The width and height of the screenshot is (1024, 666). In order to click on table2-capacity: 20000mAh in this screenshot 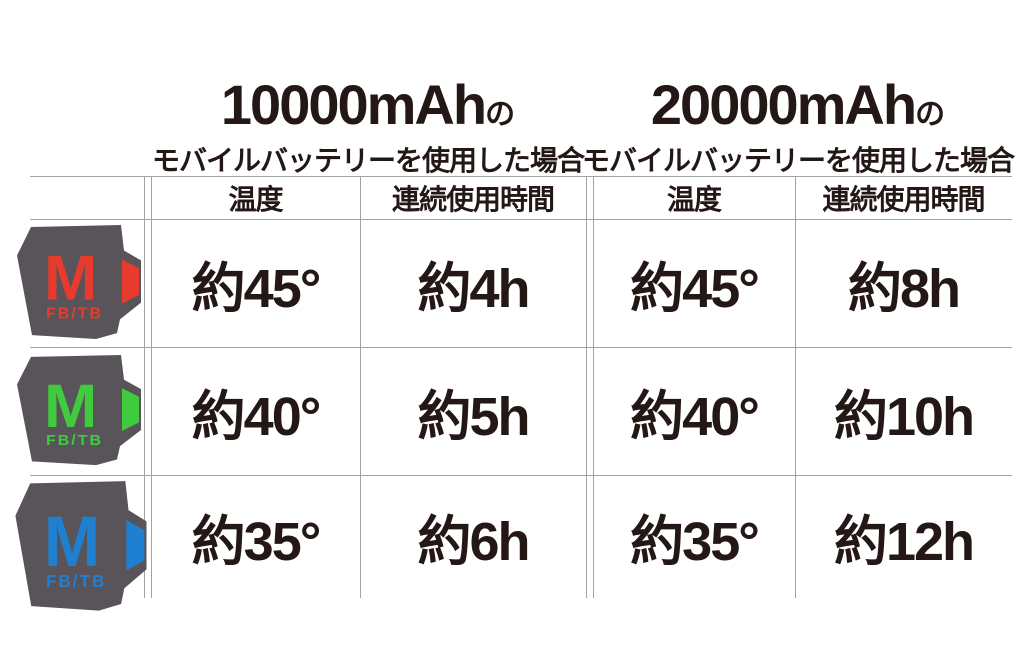, I will do `click(783, 104)`.